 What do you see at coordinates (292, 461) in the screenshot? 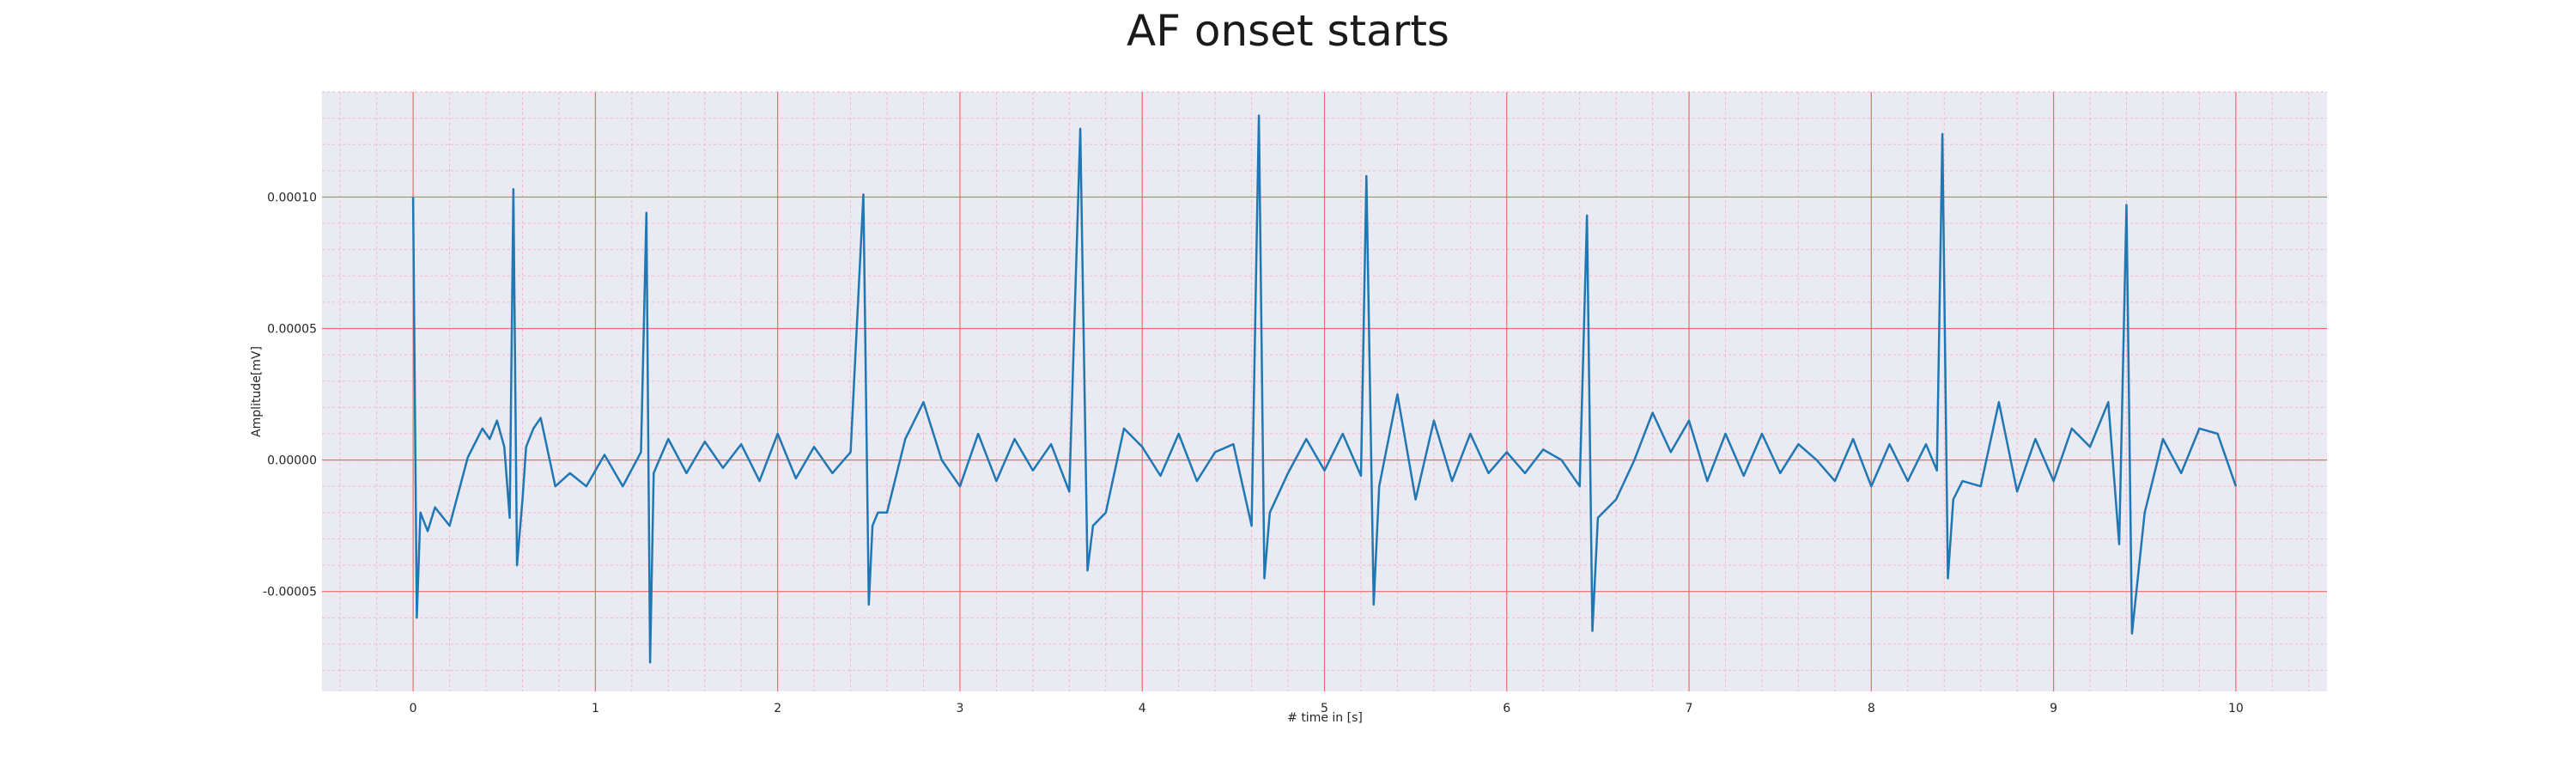
I see `y-tick-label: 0.00000` at bounding box center [292, 461].